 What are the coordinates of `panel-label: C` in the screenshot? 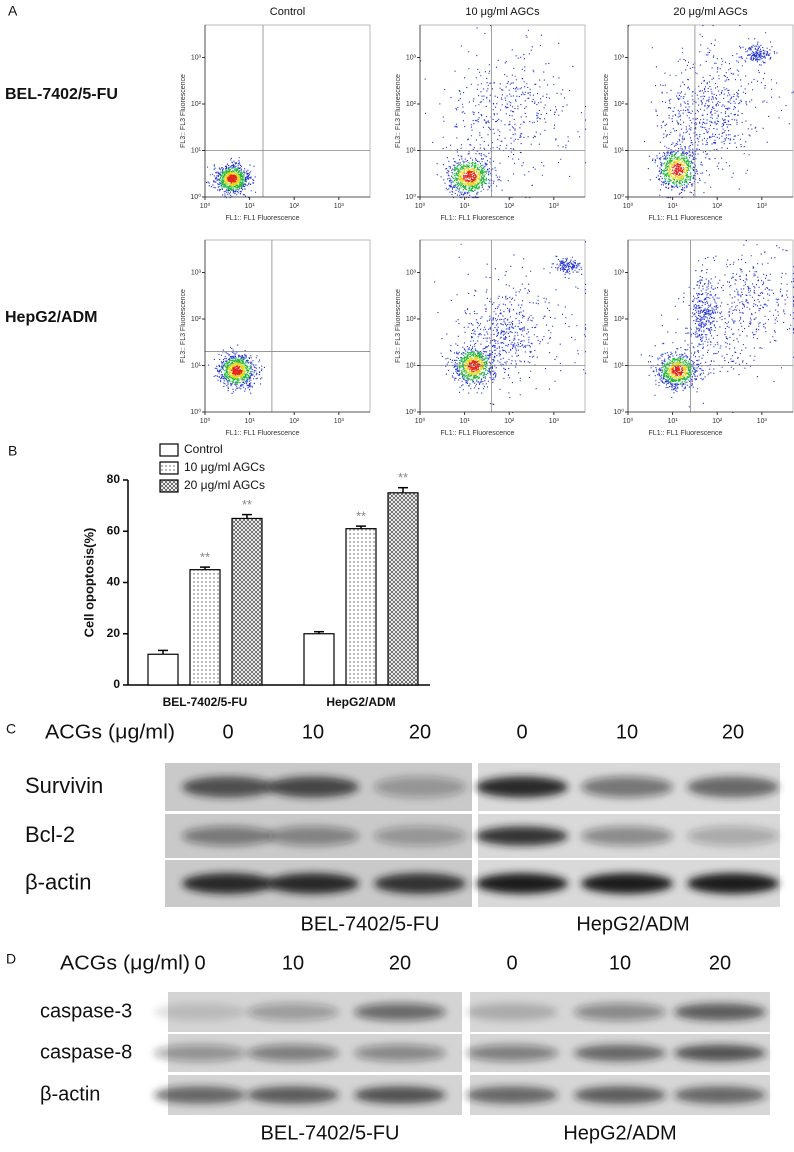 It's located at (11, 729).